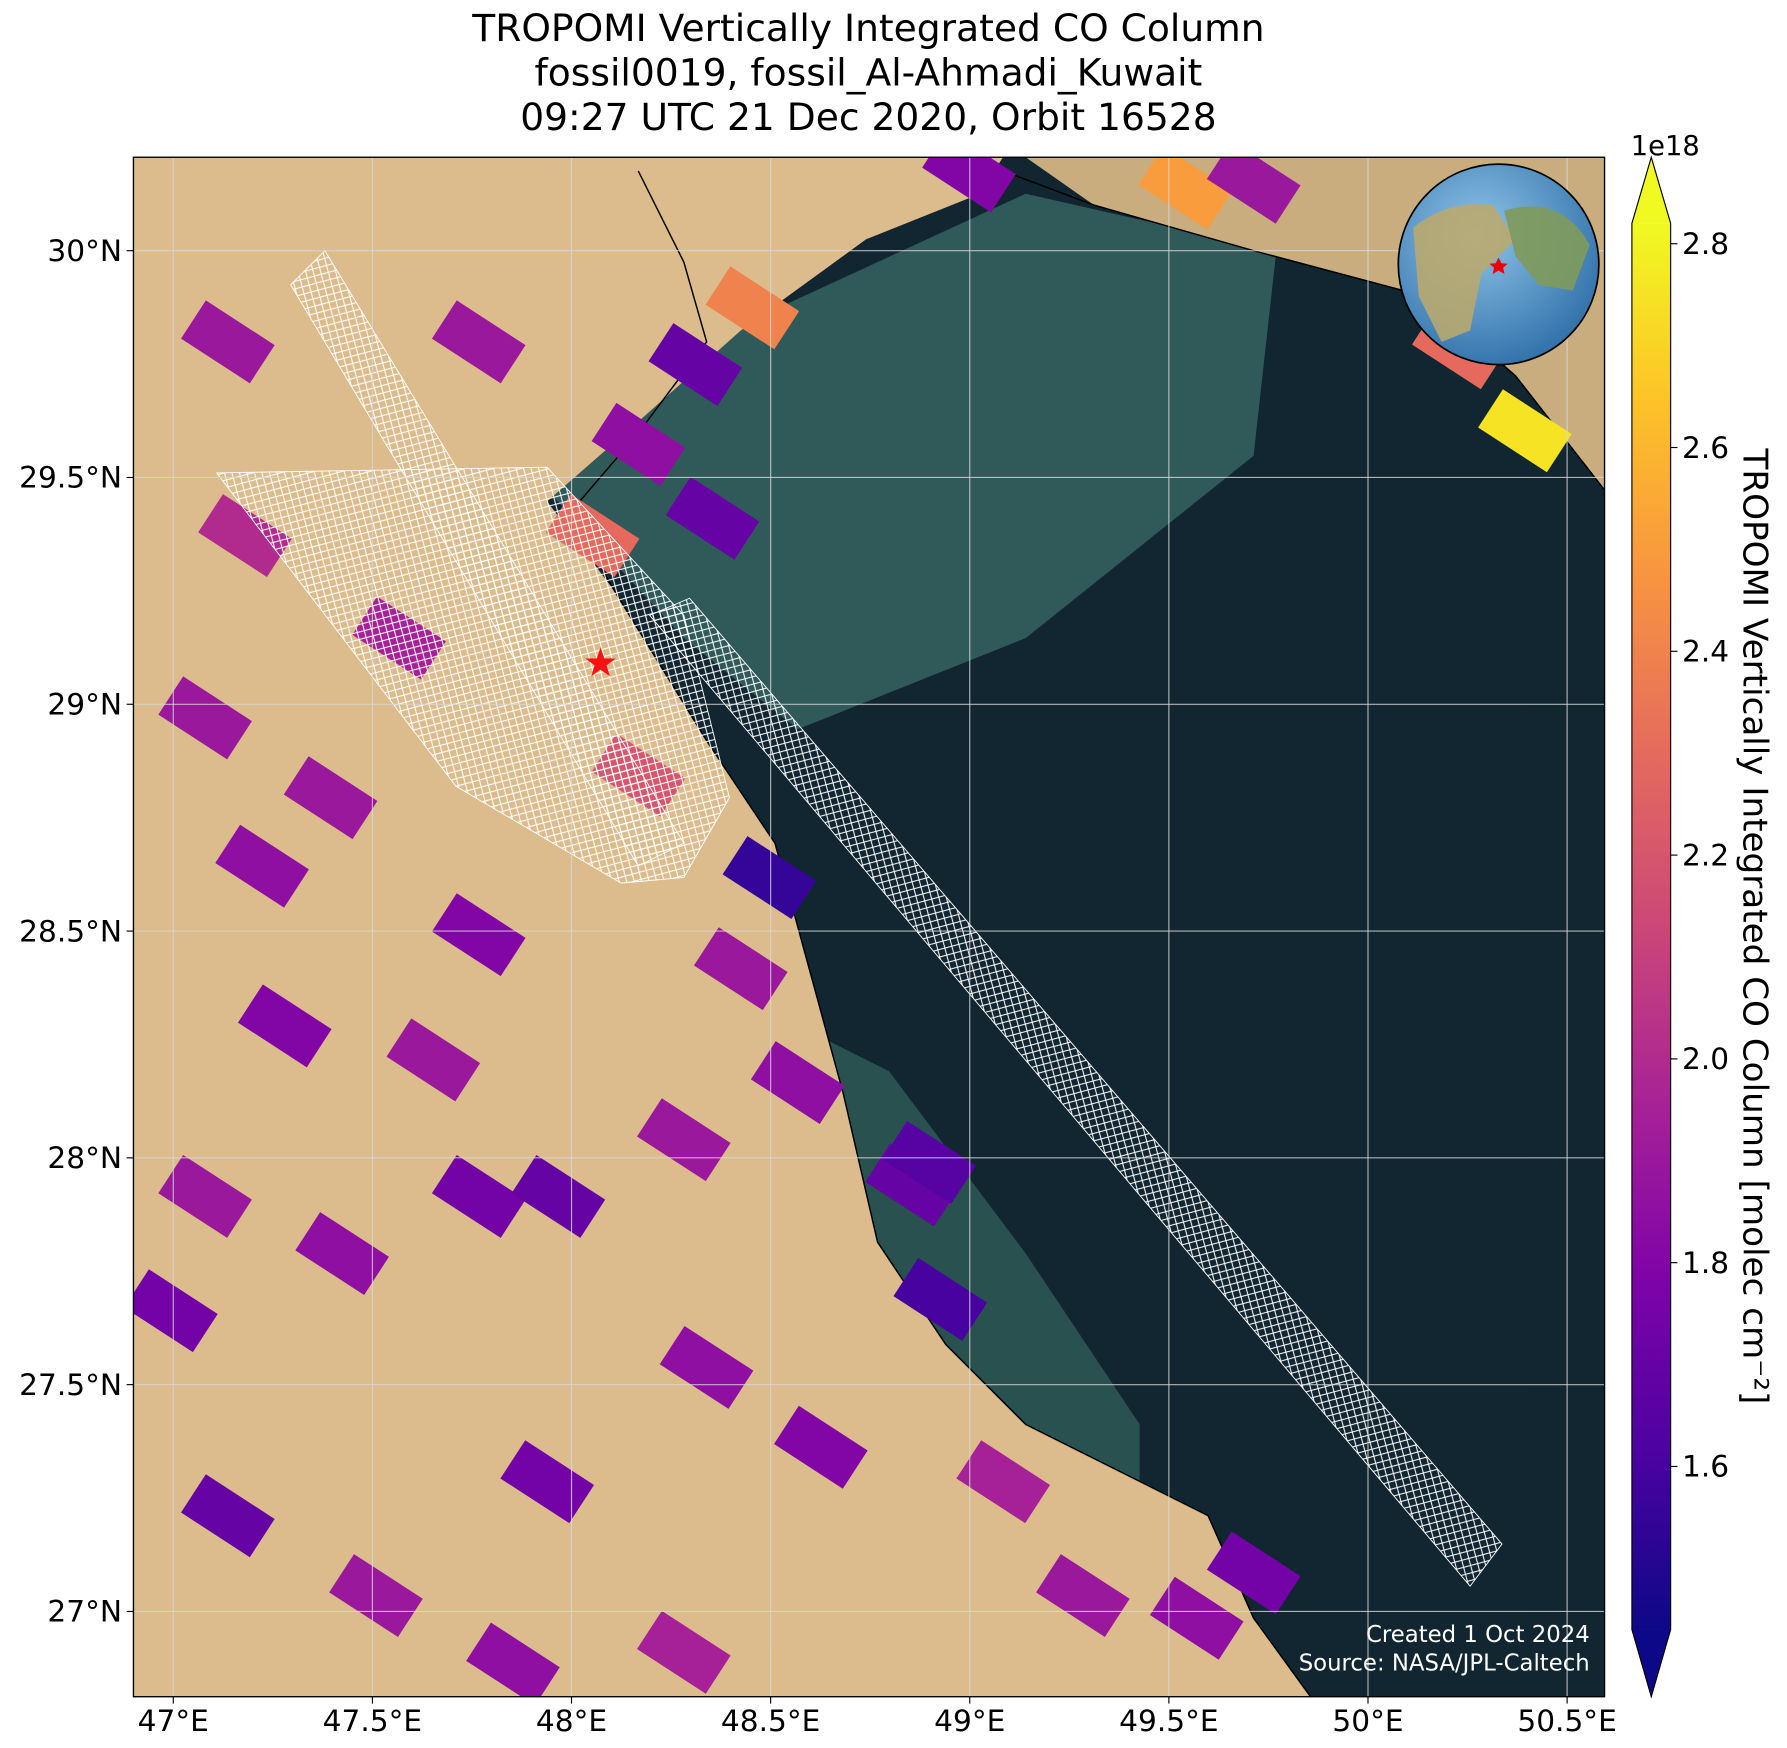  I want to click on x-tick-label: 47°E, so click(173, 1721).